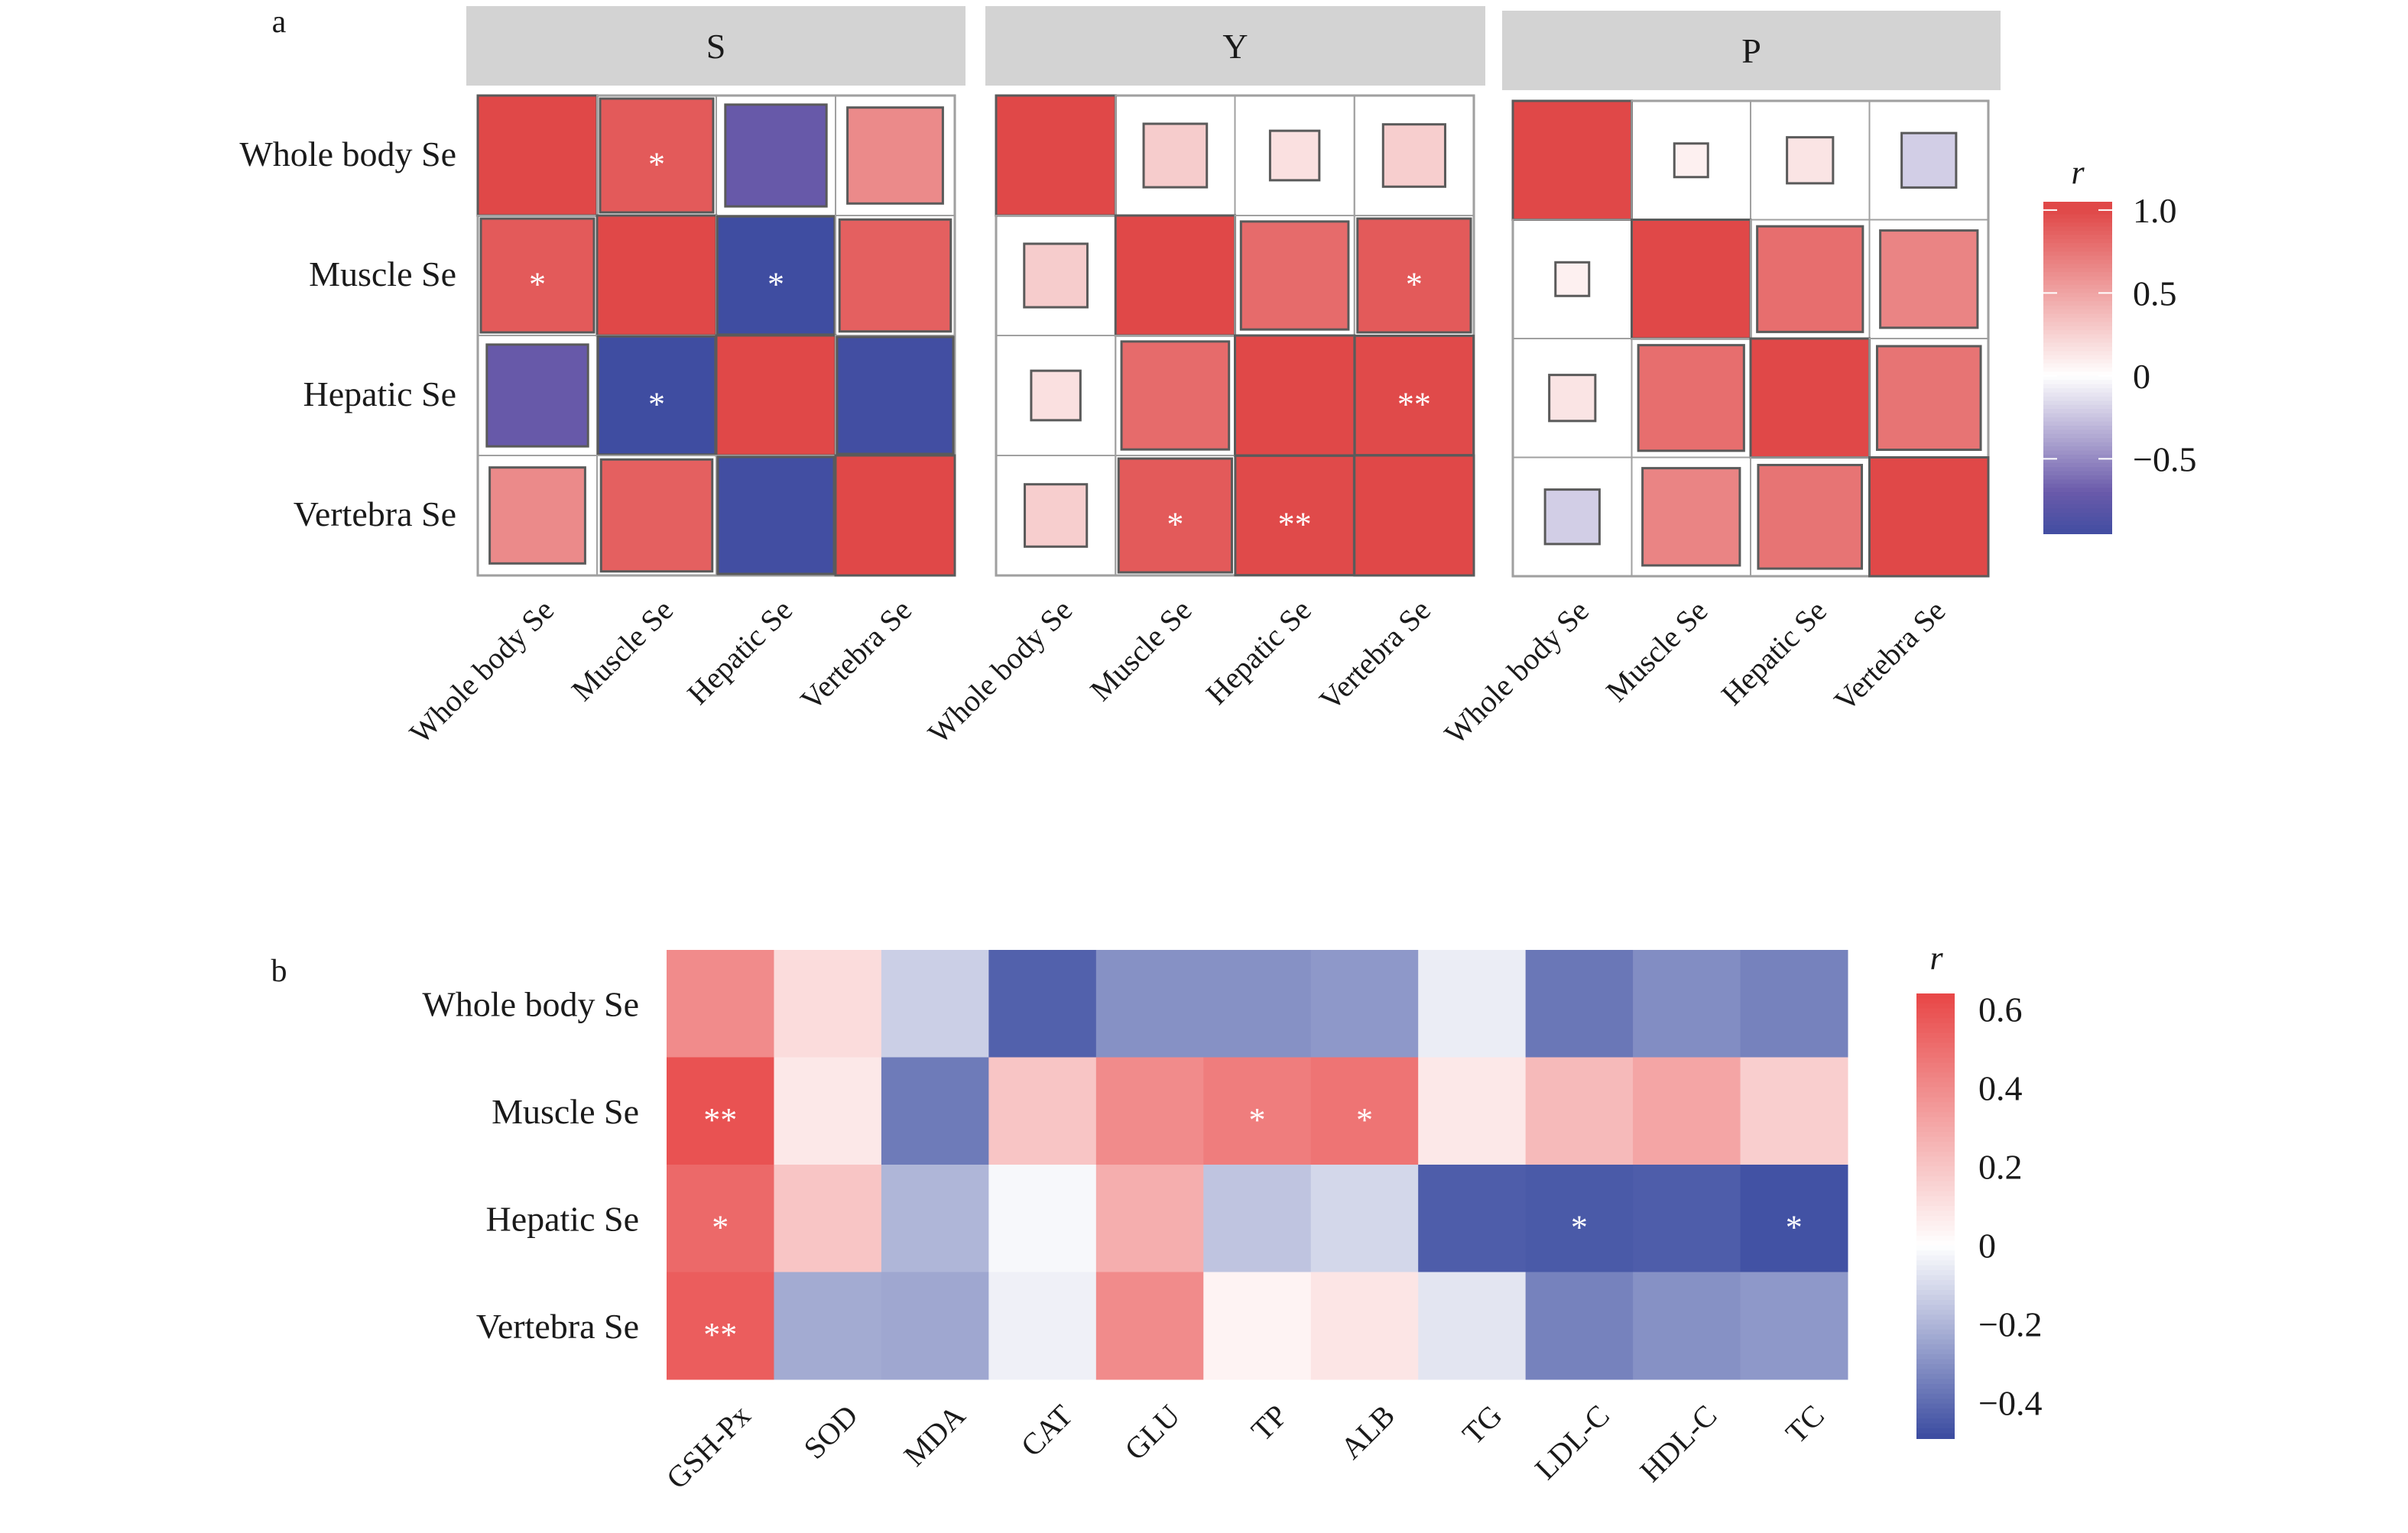  Describe the element at coordinates (279, 971) in the screenshot. I see `panel-label-b: b` at that location.